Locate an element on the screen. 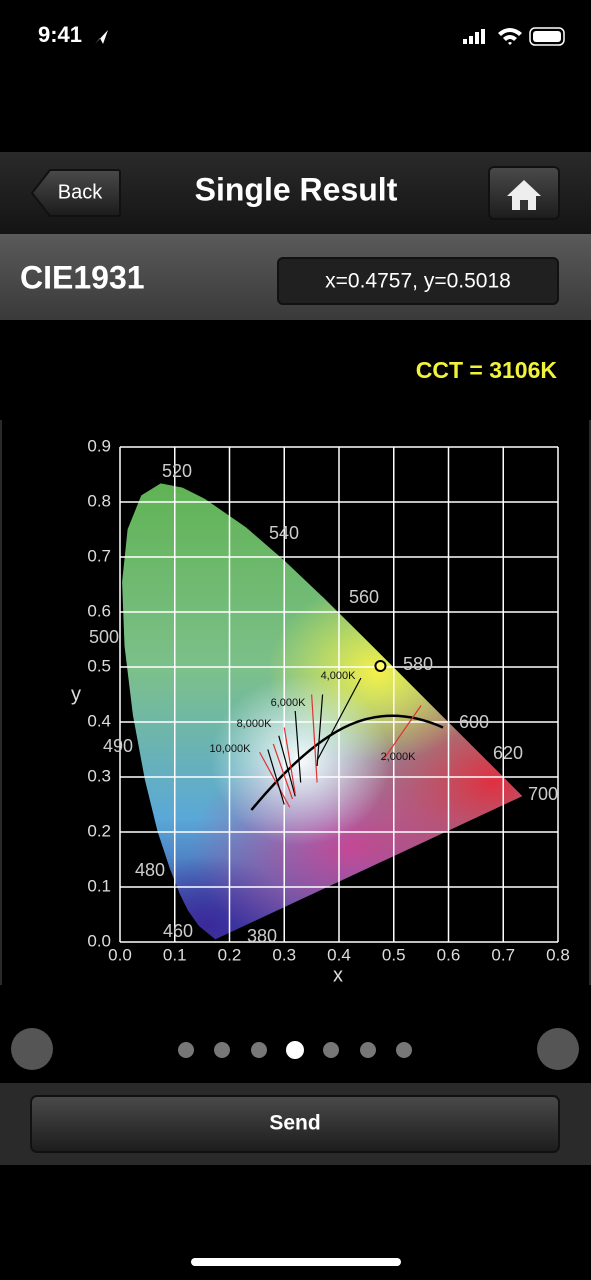  y-tick-label: 0.8 is located at coordinates (99, 500).